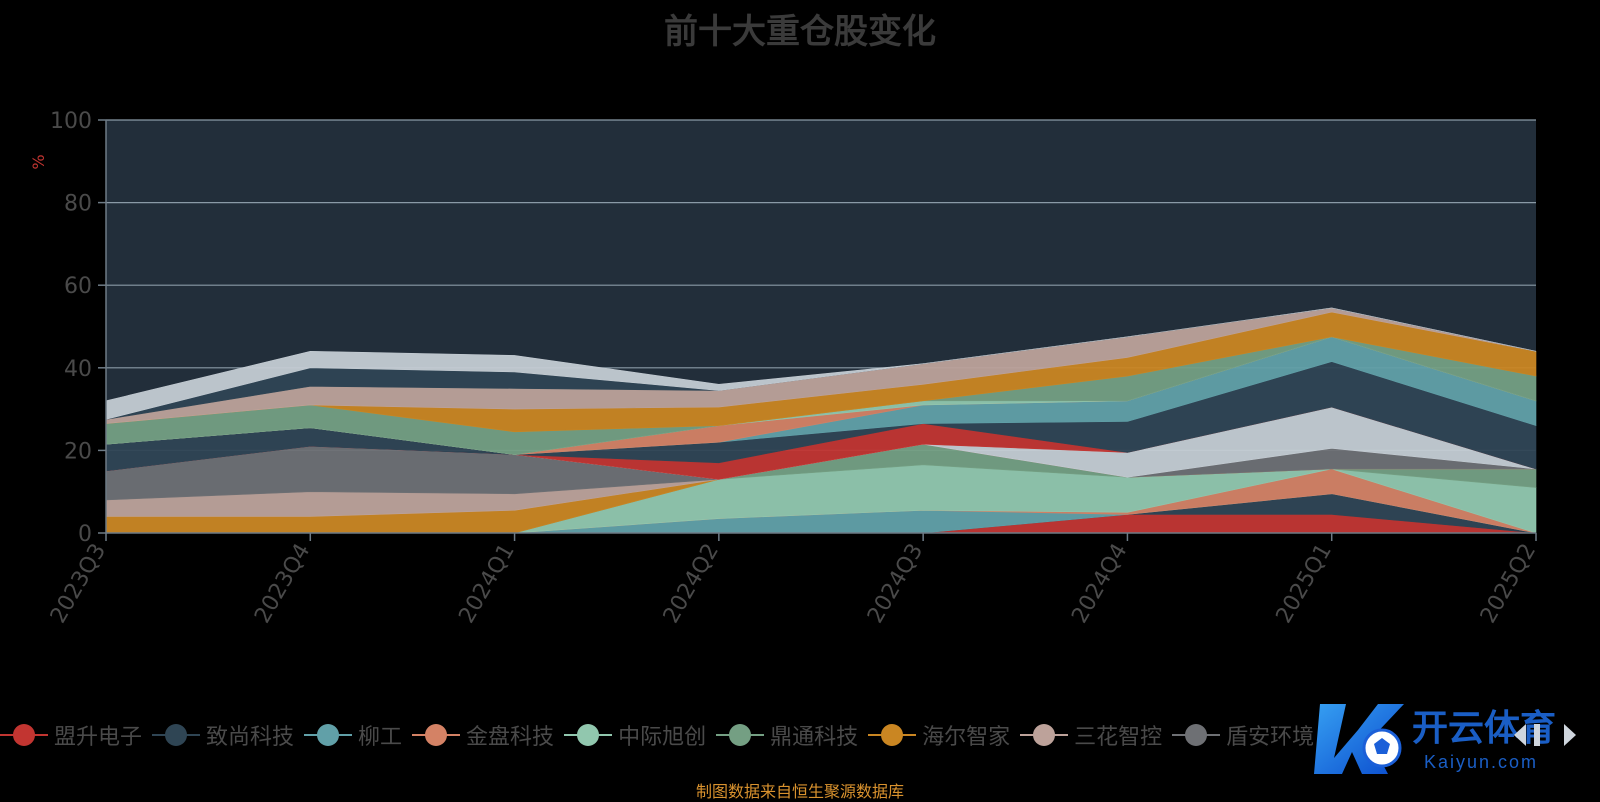  What do you see at coordinates (98, 737) in the screenshot?
I see `legend-label: 盟升电子` at bounding box center [98, 737].